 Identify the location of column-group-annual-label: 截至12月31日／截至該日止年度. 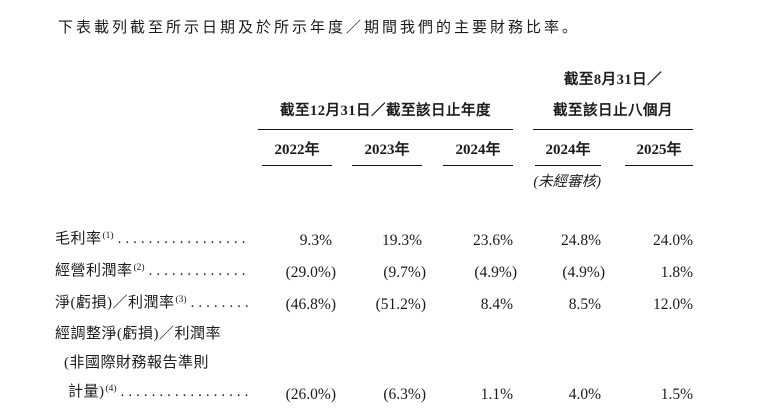
(385, 116).